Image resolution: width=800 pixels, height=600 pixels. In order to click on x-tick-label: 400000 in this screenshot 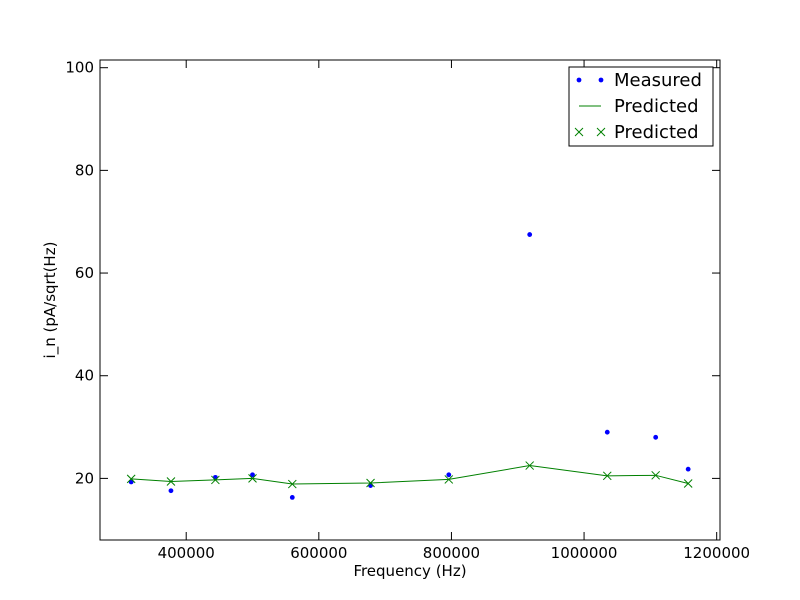, I will do `click(186, 553)`.